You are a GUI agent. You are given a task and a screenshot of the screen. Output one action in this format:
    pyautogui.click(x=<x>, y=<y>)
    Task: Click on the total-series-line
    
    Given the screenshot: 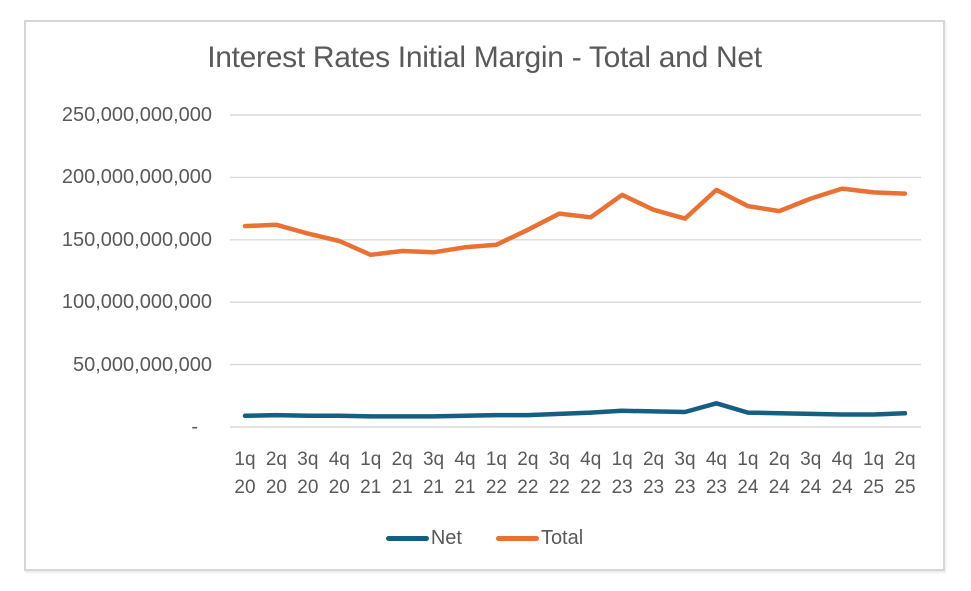 What is the action you would take?
    pyautogui.click(x=575, y=222)
    